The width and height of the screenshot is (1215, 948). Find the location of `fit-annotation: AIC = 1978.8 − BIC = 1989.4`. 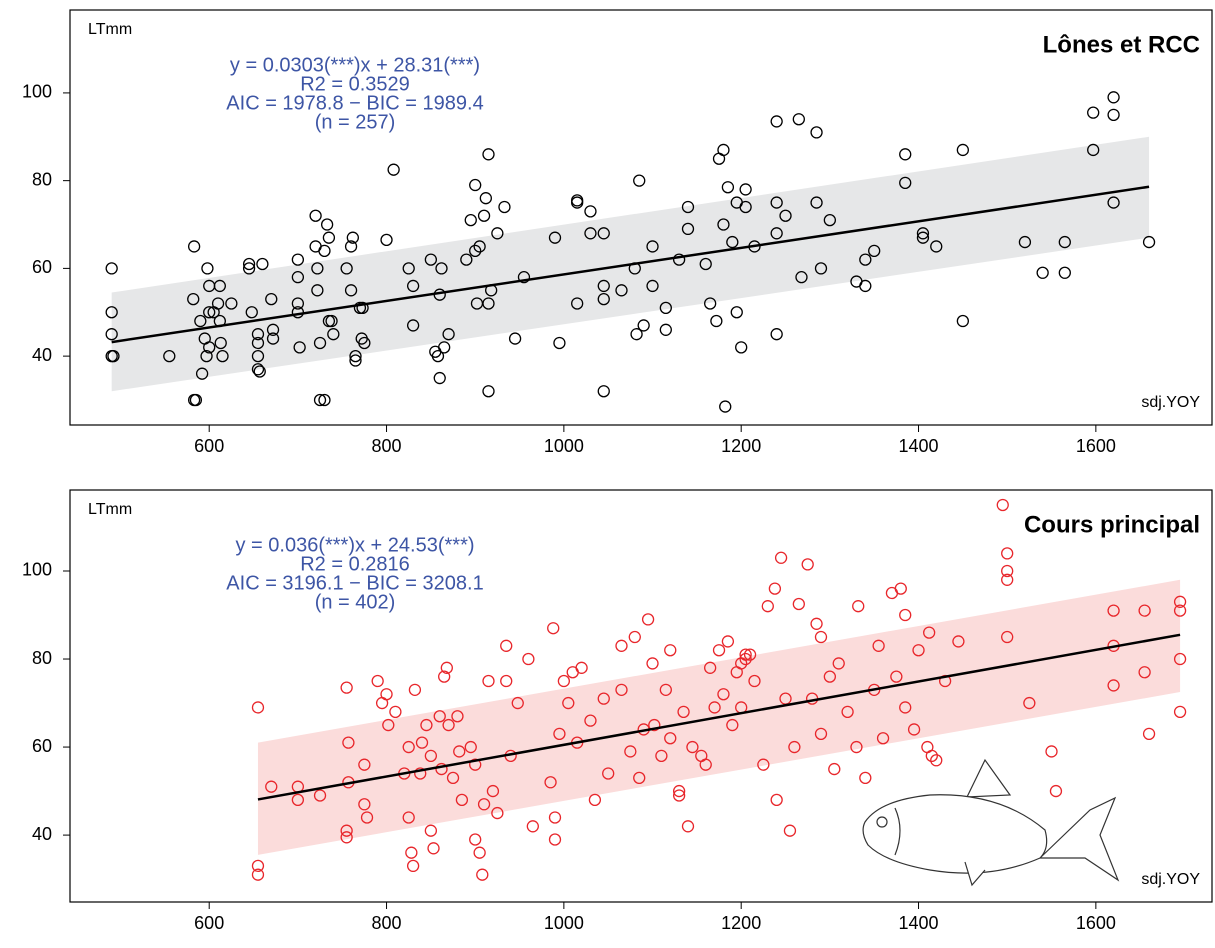

fit-annotation: AIC = 1978.8 − BIC = 1989.4 is located at coordinates (354, 103).